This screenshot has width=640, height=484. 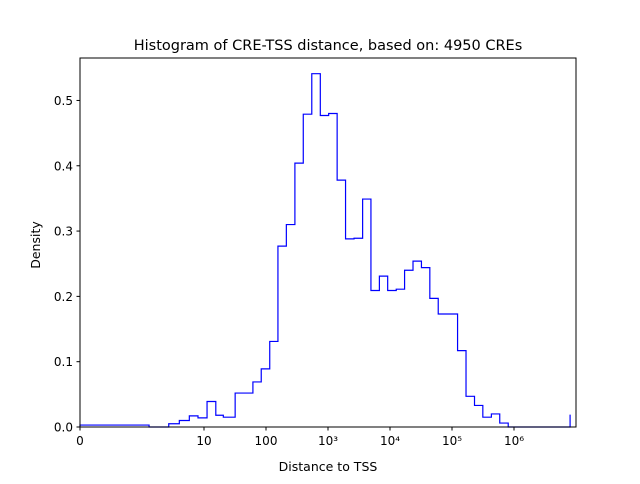 What do you see at coordinates (328, 441) in the screenshot?
I see `x-tick-label: 10³` at bounding box center [328, 441].